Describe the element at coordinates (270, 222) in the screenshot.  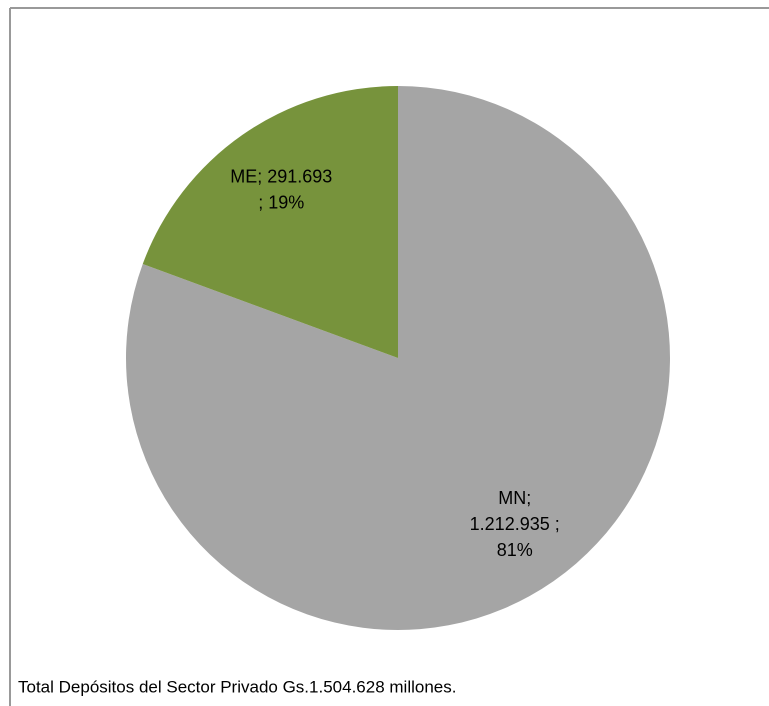
I see `pie-slice` at that location.